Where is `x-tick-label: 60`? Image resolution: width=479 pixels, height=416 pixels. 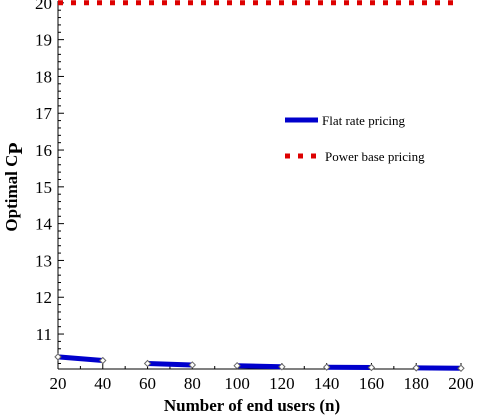
x-tick-label: 60 is located at coordinates (147, 383).